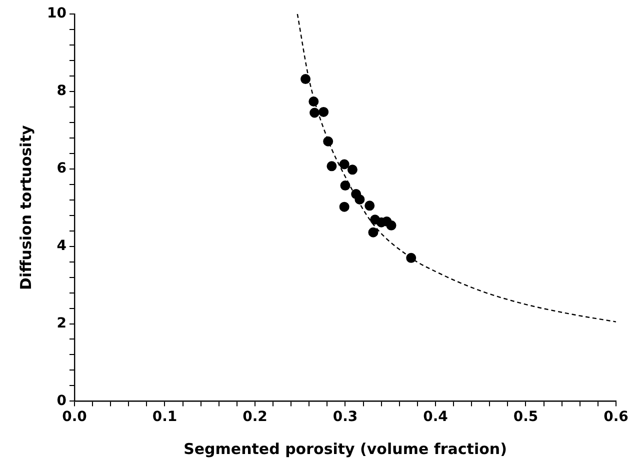  What do you see at coordinates (75, 417) in the screenshot?
I see `x-tick-label: 0.0` at bounding box center [75, 417].